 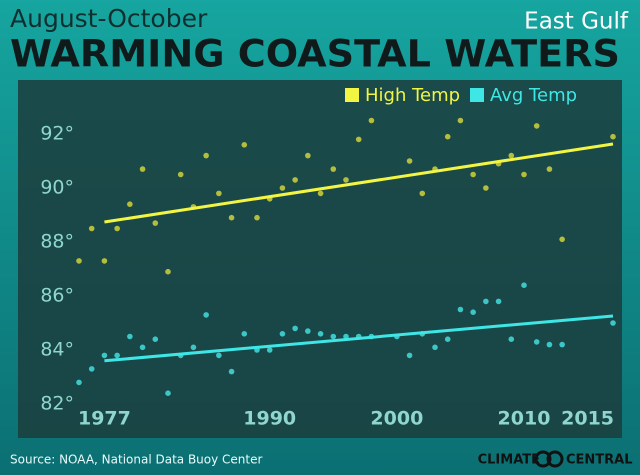 I want to click on brand-logo, so click(x=549, y=459).